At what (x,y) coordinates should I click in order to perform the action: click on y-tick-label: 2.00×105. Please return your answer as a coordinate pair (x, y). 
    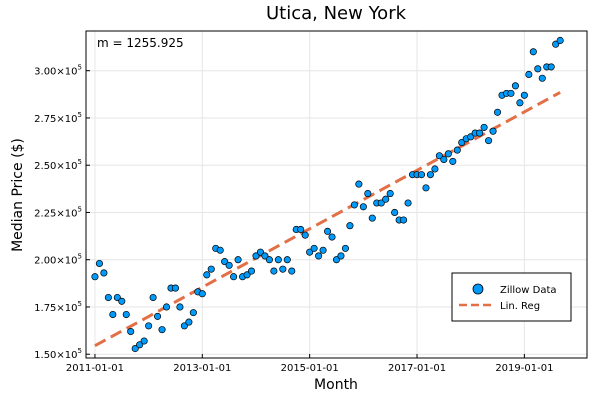
    Looking at the image, I should click on (58, 260).